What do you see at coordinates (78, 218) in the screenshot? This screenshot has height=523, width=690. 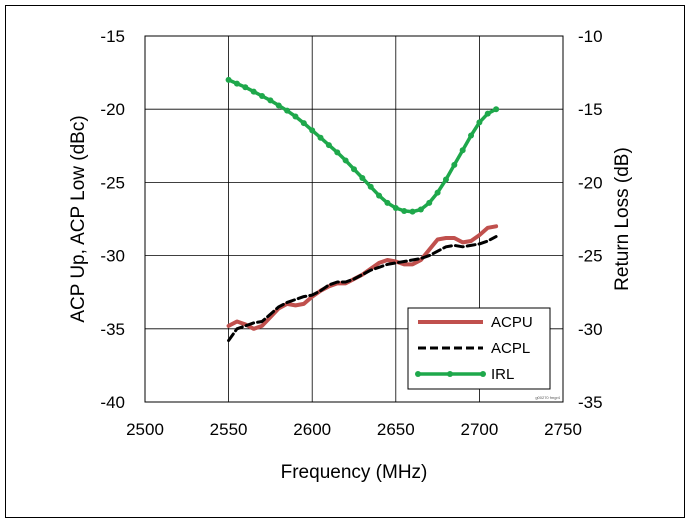 I see `left-y-axis-title: ACP Up, ACP Low (dBc)` at bounding box center [78, 218].